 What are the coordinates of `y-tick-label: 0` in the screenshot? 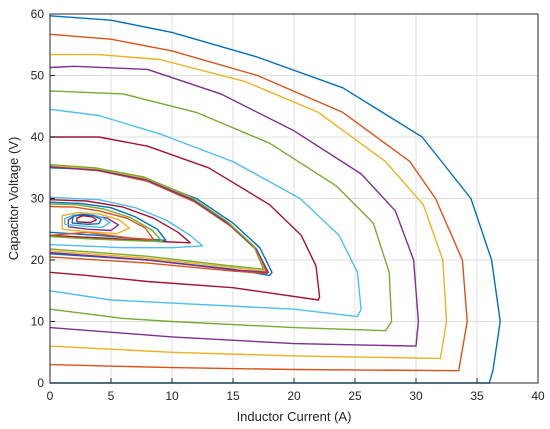 It's located at (40, 383).